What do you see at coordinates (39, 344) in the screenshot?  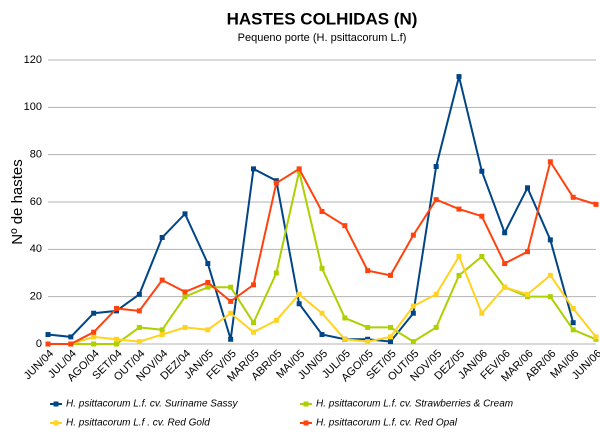 I see `y-tick-label: 0` at bounding box center [39, 344].